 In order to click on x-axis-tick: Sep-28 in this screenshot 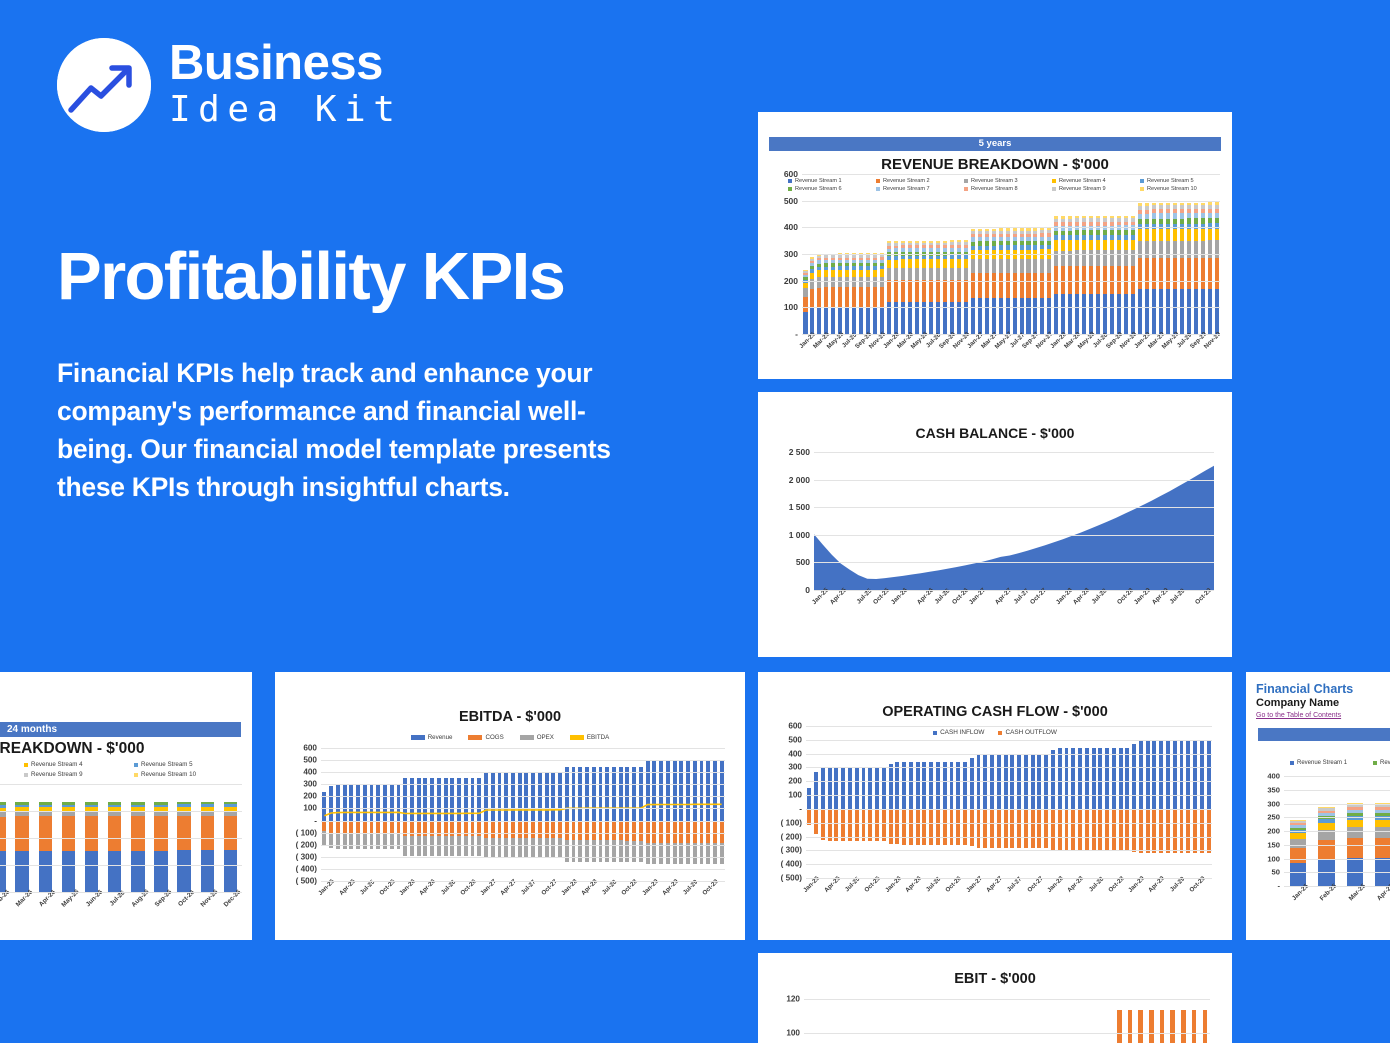, I will do `click(1114, 340)`.